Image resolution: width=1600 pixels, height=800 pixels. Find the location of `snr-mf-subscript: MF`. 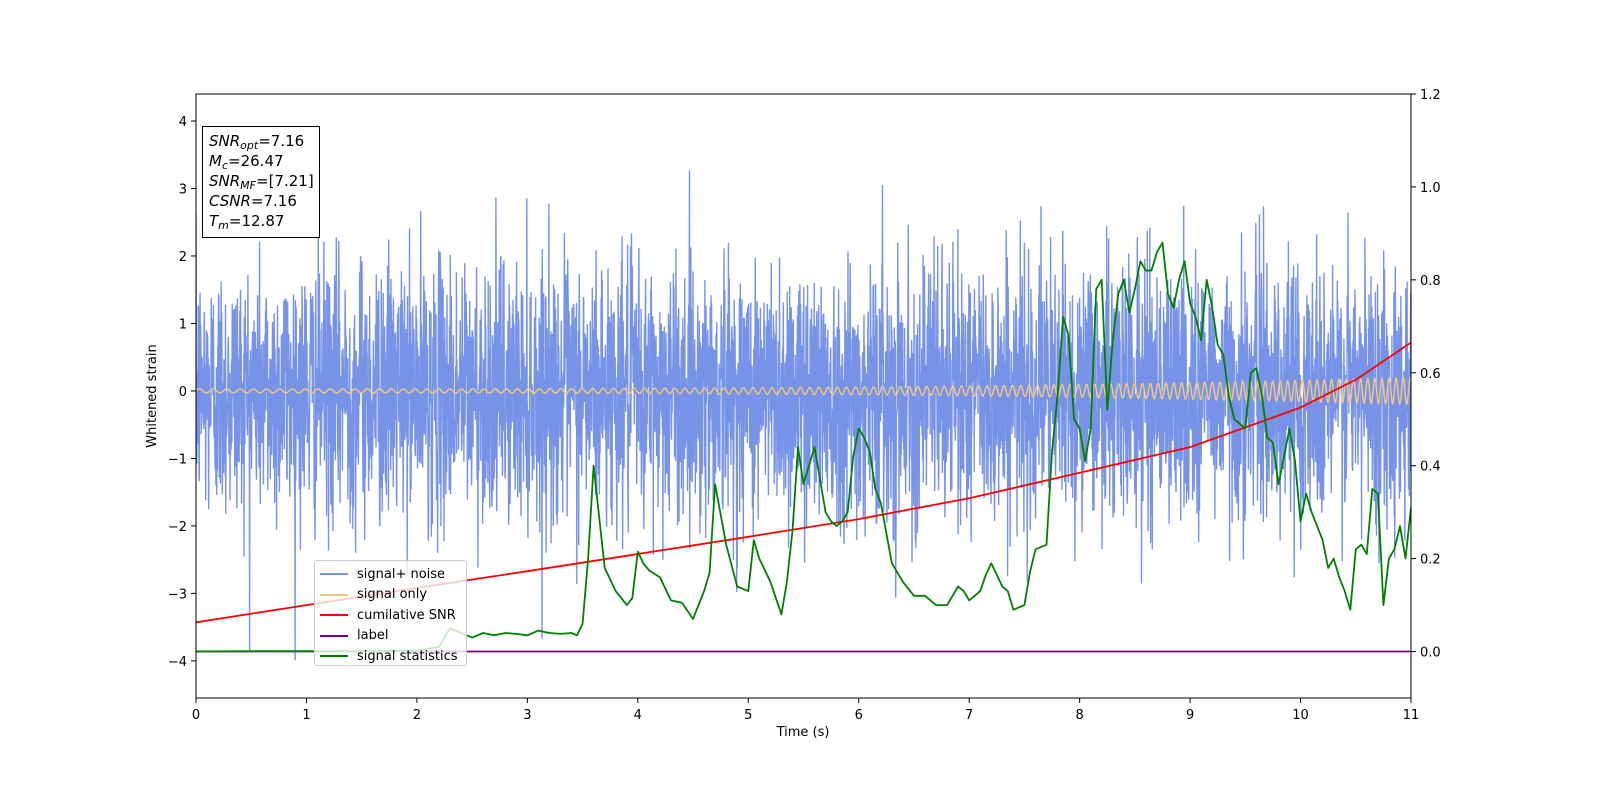

snr-mf-subscript: MF is located at coordinates (248, 185).